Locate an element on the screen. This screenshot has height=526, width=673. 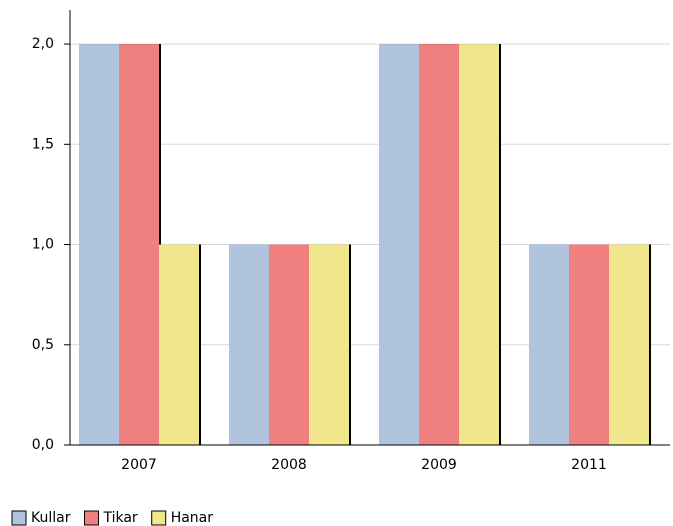
x-tick-label: 2008 is located at coordinates (289, 465).